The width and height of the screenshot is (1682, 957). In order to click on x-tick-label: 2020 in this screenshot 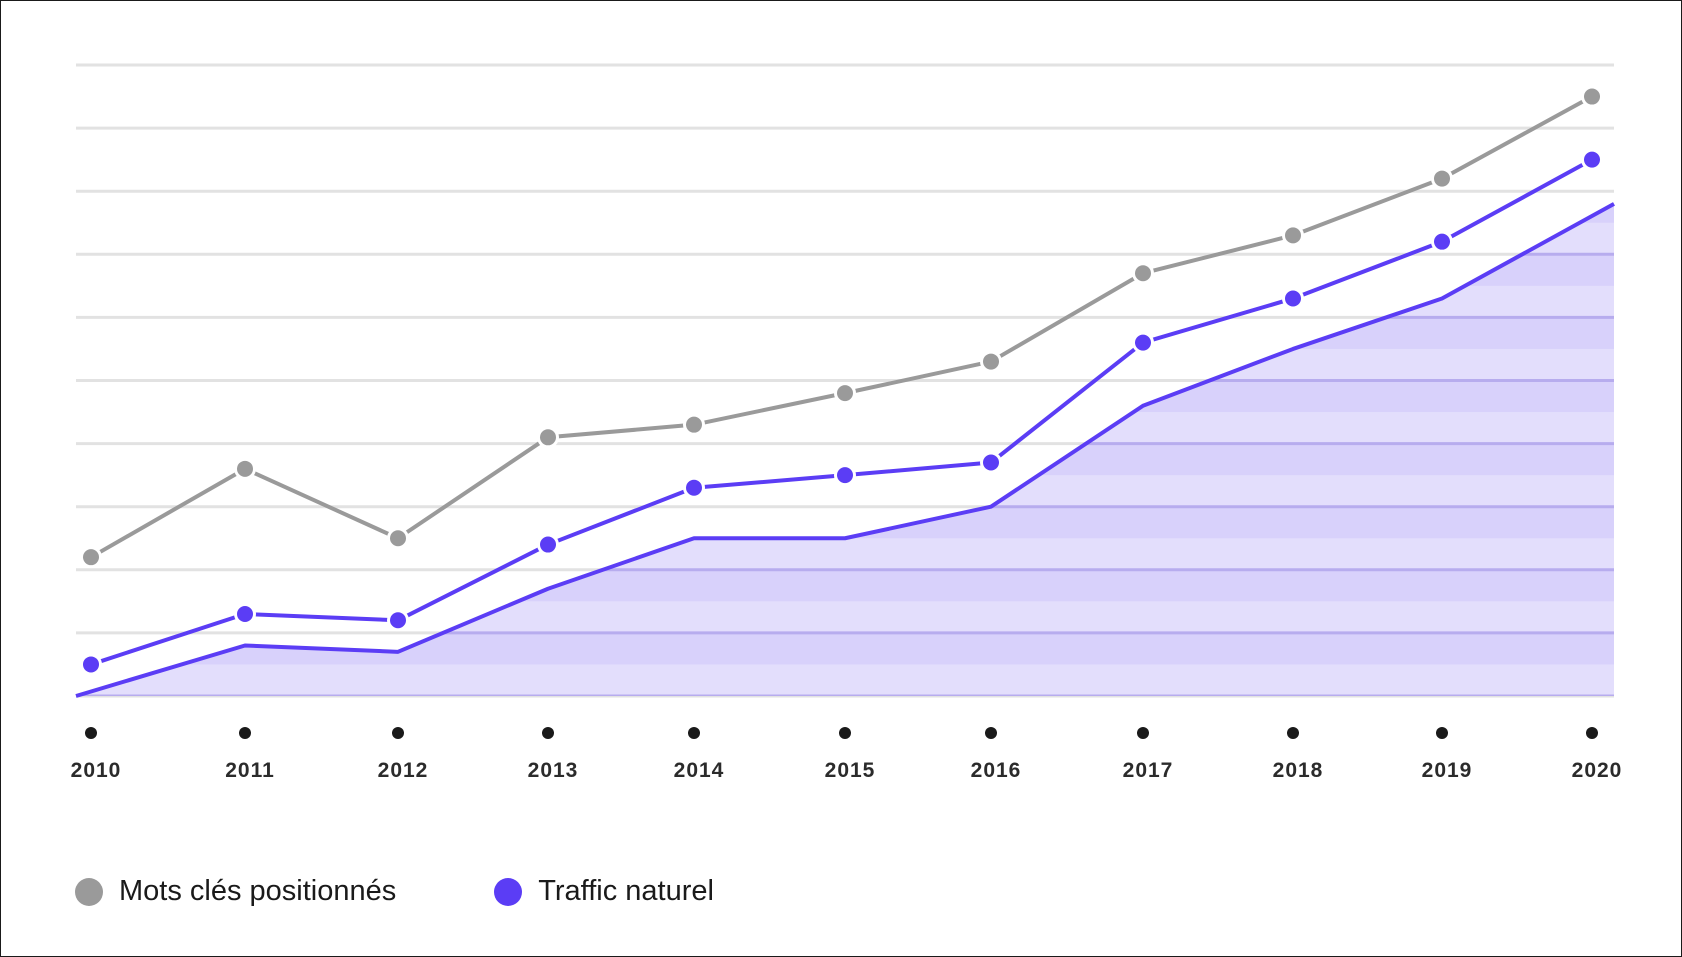, I will do `click(1597, 770)`.